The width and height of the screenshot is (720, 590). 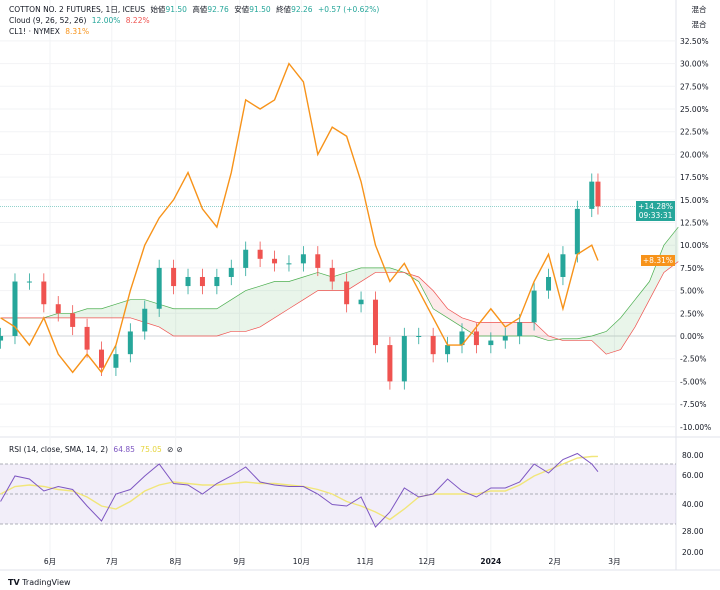 What do you see at coordinates (14, 582) in the screenshot?
I see `tradingview-logo-icon: TV` at bounding box center [14, 582].